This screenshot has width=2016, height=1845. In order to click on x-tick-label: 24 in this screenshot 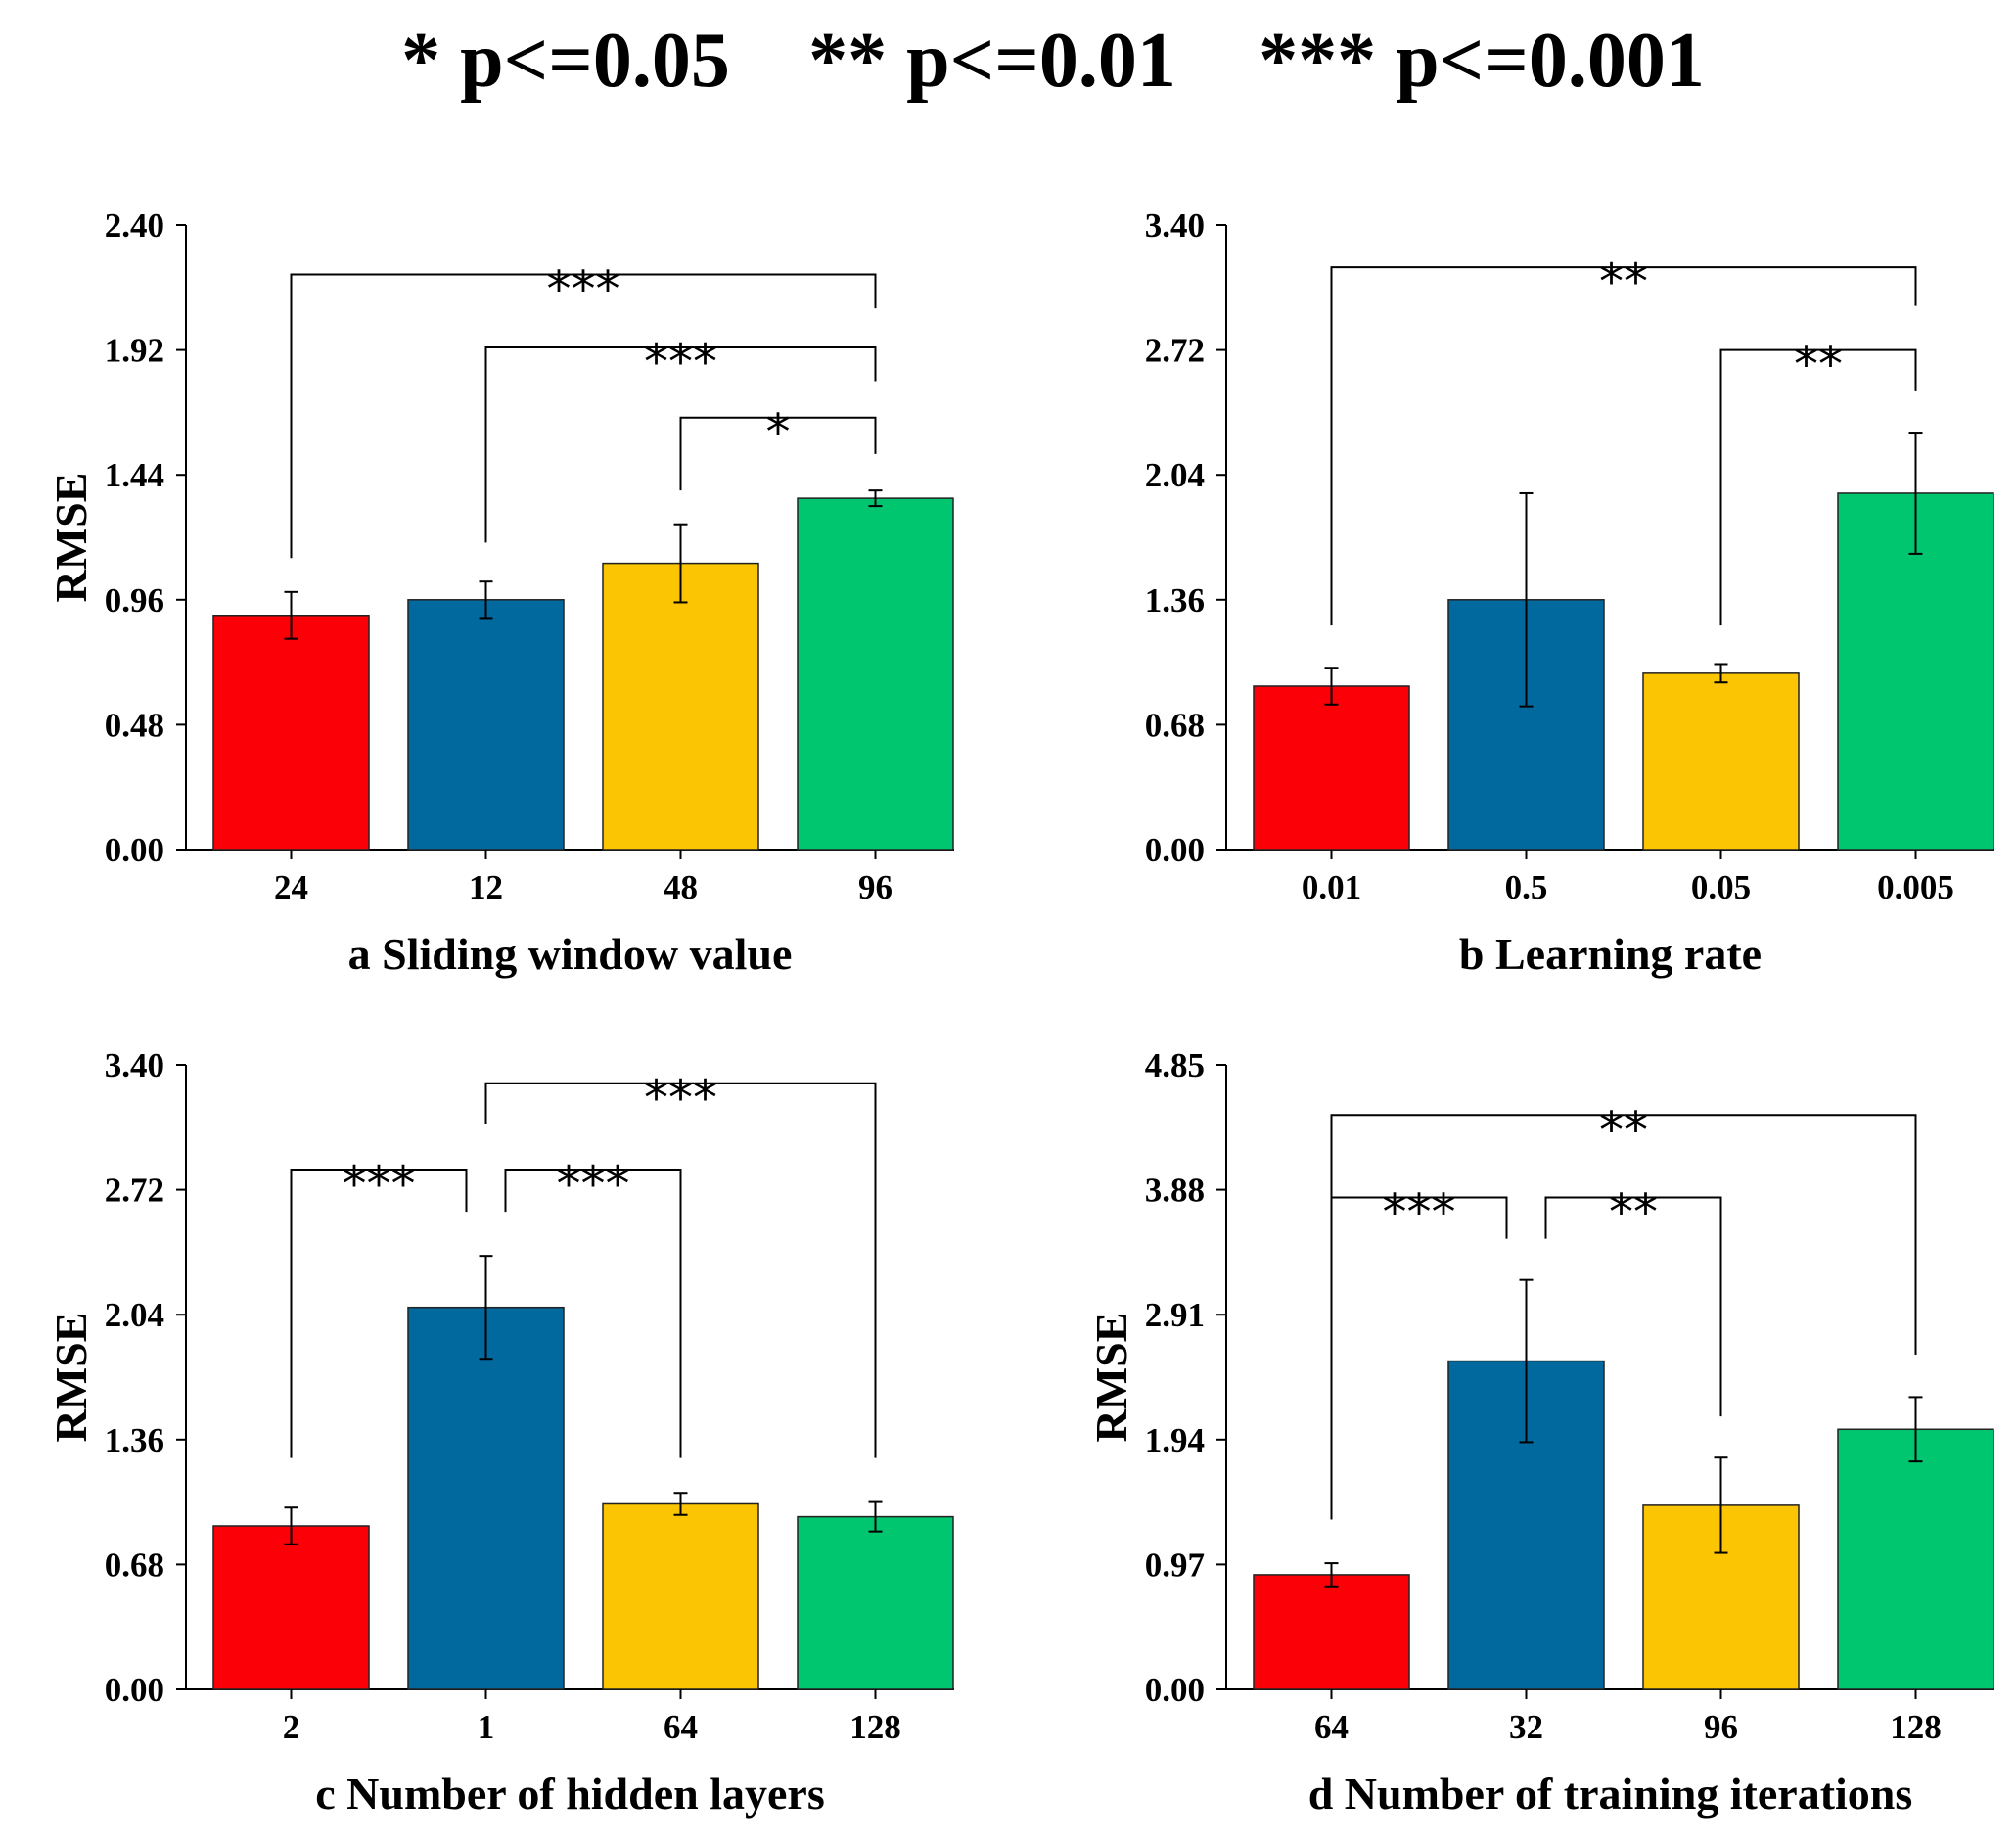, I will do `click(291, 887)`.